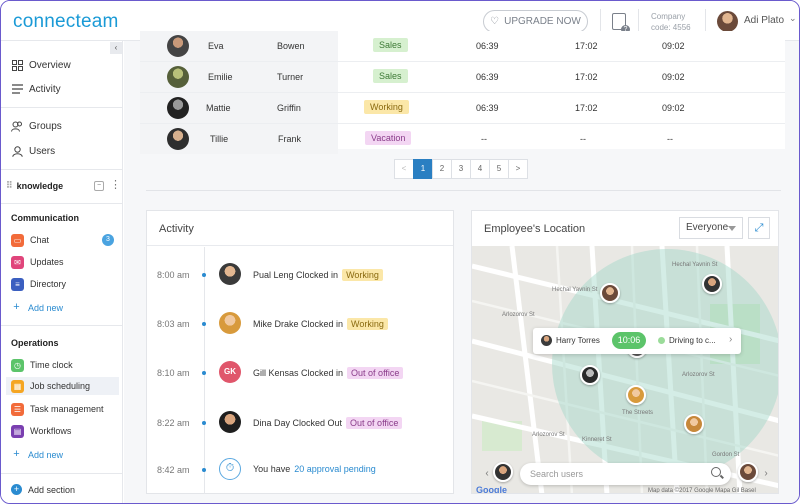 Image resolution: width=800 pixels, height=504 pixels. What do you see at coordinates (36, 126) in the screenshot?
I see `sidebar-item-groups: Groups` at bounding box center [36, 126].